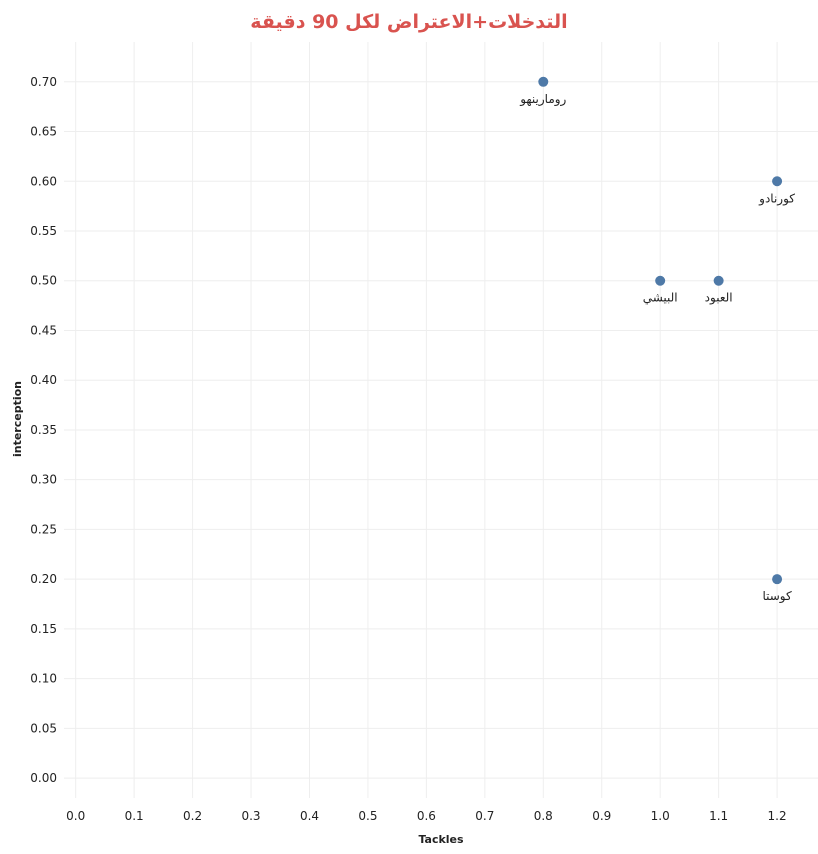  What do you see at coordinates (43, 728) in the screenshot?
I see `y-tick-label: 0.05` at bounding box center [43, 728].